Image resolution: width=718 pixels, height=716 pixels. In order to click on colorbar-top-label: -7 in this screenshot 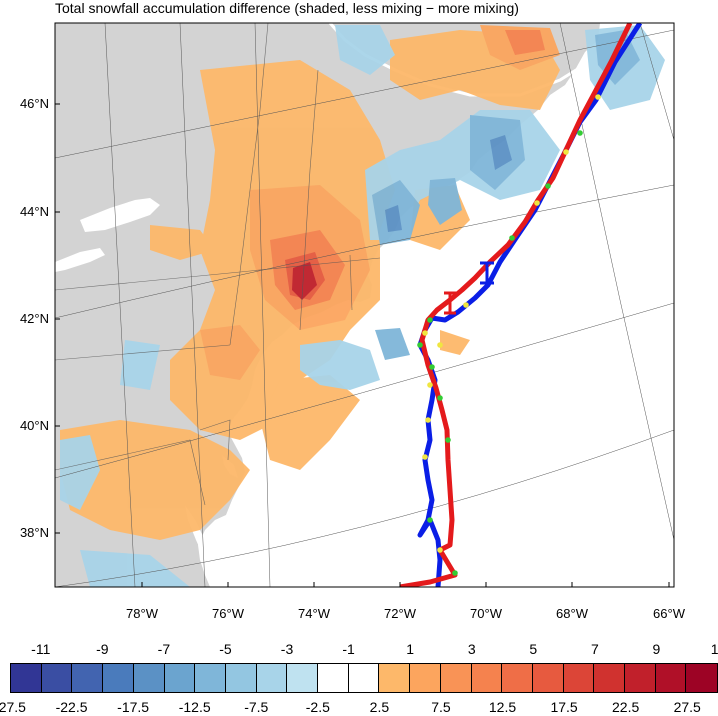, I will do `click(164, 649)`.